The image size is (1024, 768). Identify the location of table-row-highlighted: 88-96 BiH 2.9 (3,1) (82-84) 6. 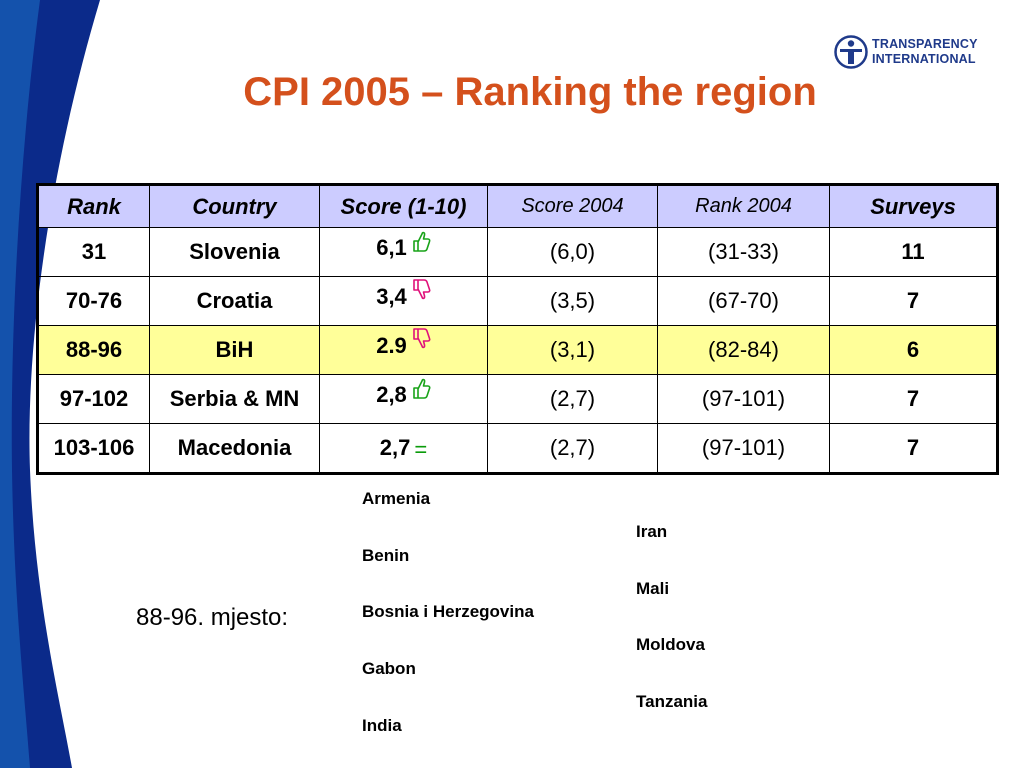
(517, 350).